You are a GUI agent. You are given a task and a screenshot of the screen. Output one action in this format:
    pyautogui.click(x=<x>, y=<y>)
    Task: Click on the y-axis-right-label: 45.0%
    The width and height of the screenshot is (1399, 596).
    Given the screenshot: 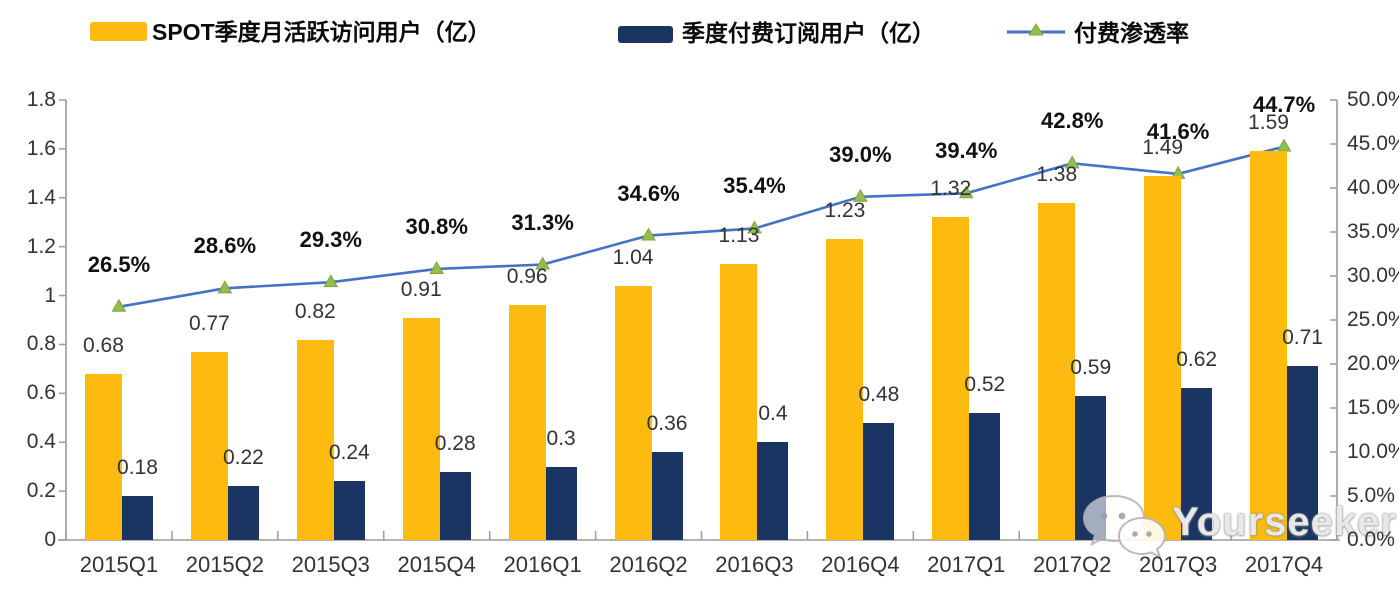 What is the action you would take?
    pyautogui.click(x=1373, y=143)
    